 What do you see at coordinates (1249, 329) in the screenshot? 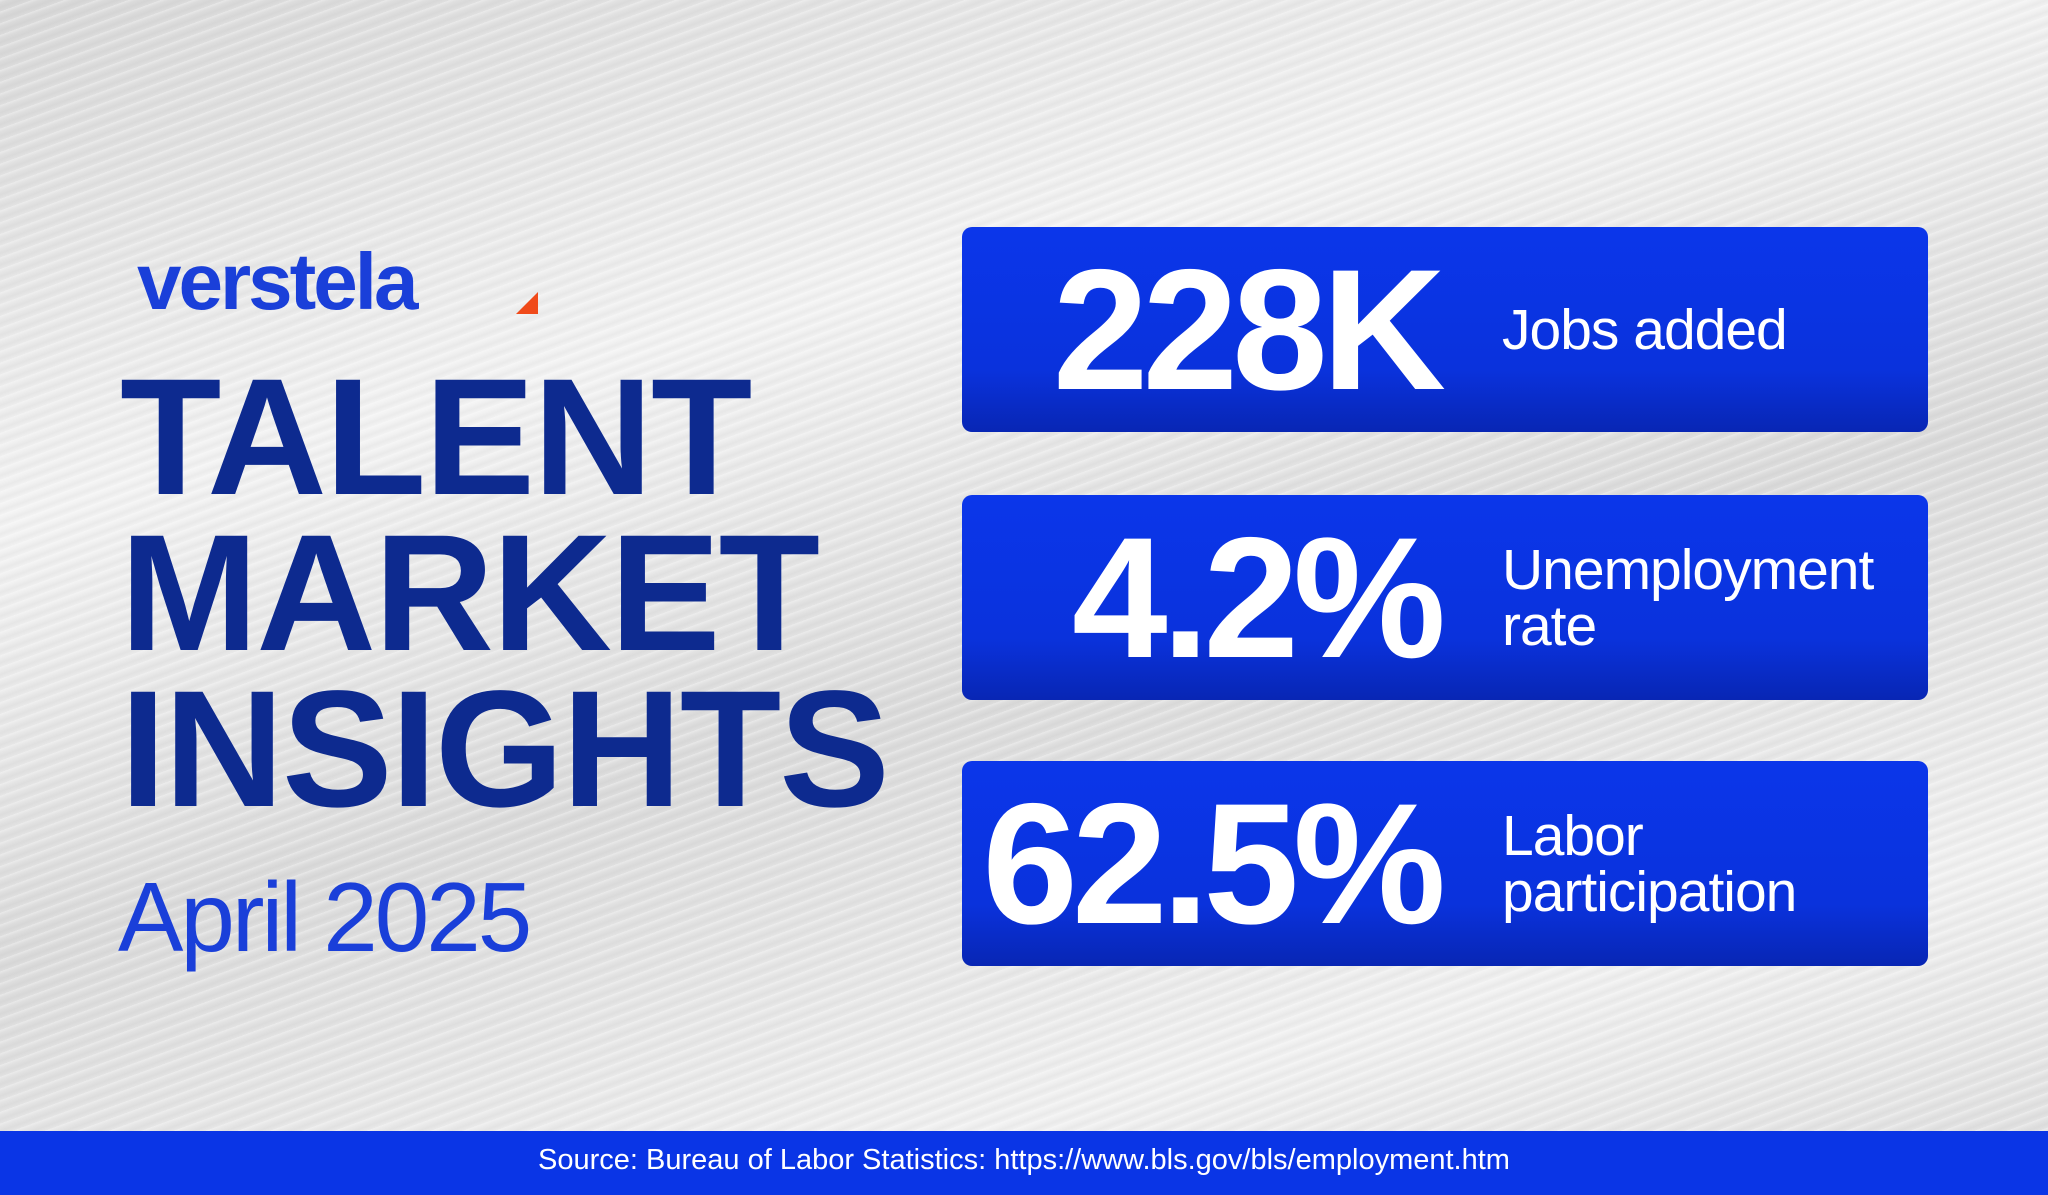
I see `stat-value: 228K` at bounding box center [1249, 329].